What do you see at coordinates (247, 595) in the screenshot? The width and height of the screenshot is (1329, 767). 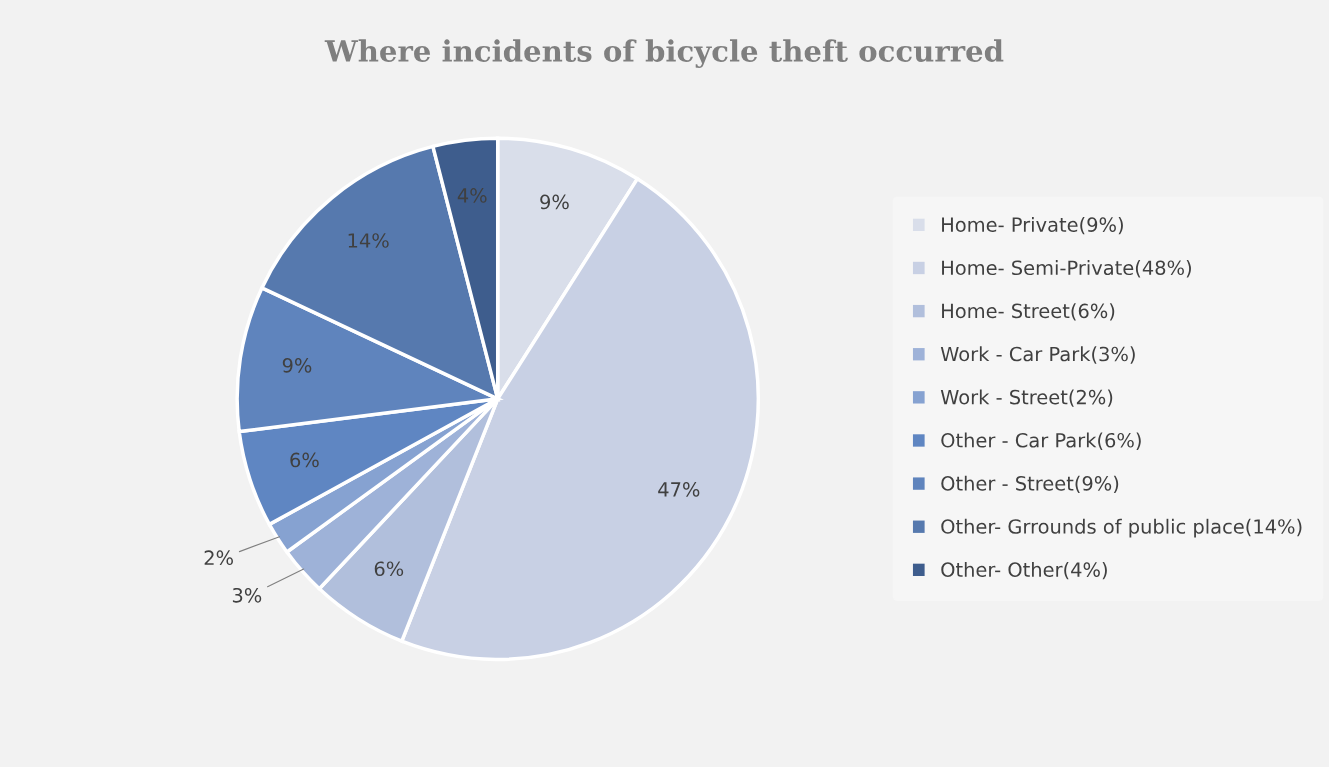 I see `data-label: 3%` at bounding box center [247, 595].